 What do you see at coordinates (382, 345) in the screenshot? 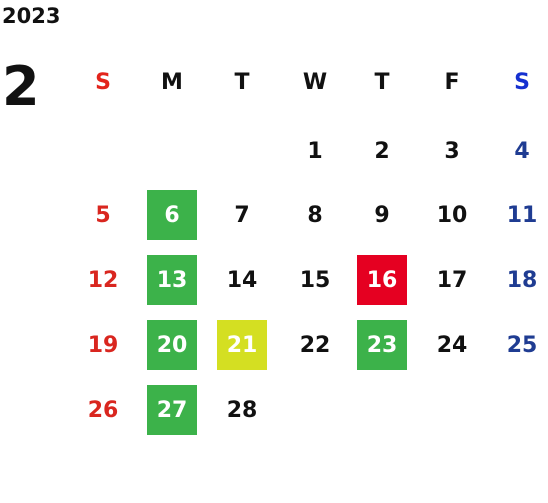
I see `day-highlight: 23` at bounding box center [382, 345].